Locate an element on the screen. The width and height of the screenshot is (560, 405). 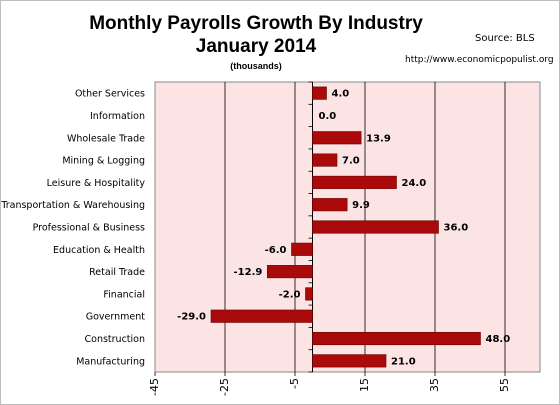
chart-title: Monthly Payrolls Growth By Industry is located at coordinates (256, 23).